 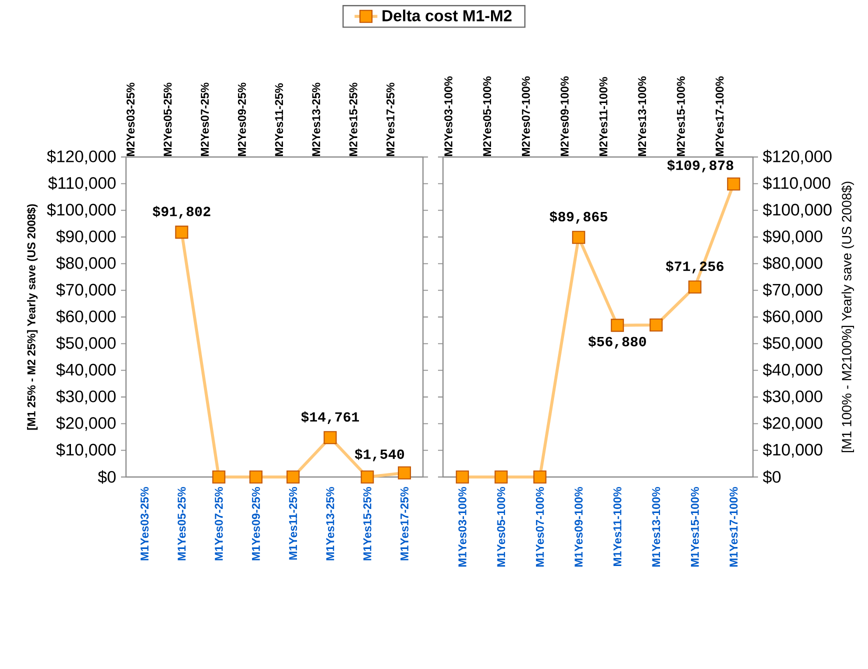 What do you see at coordinates (86, 317) in the screenshot?
I see `y-tick-label: $60,000` at bounding box center [86, 317].